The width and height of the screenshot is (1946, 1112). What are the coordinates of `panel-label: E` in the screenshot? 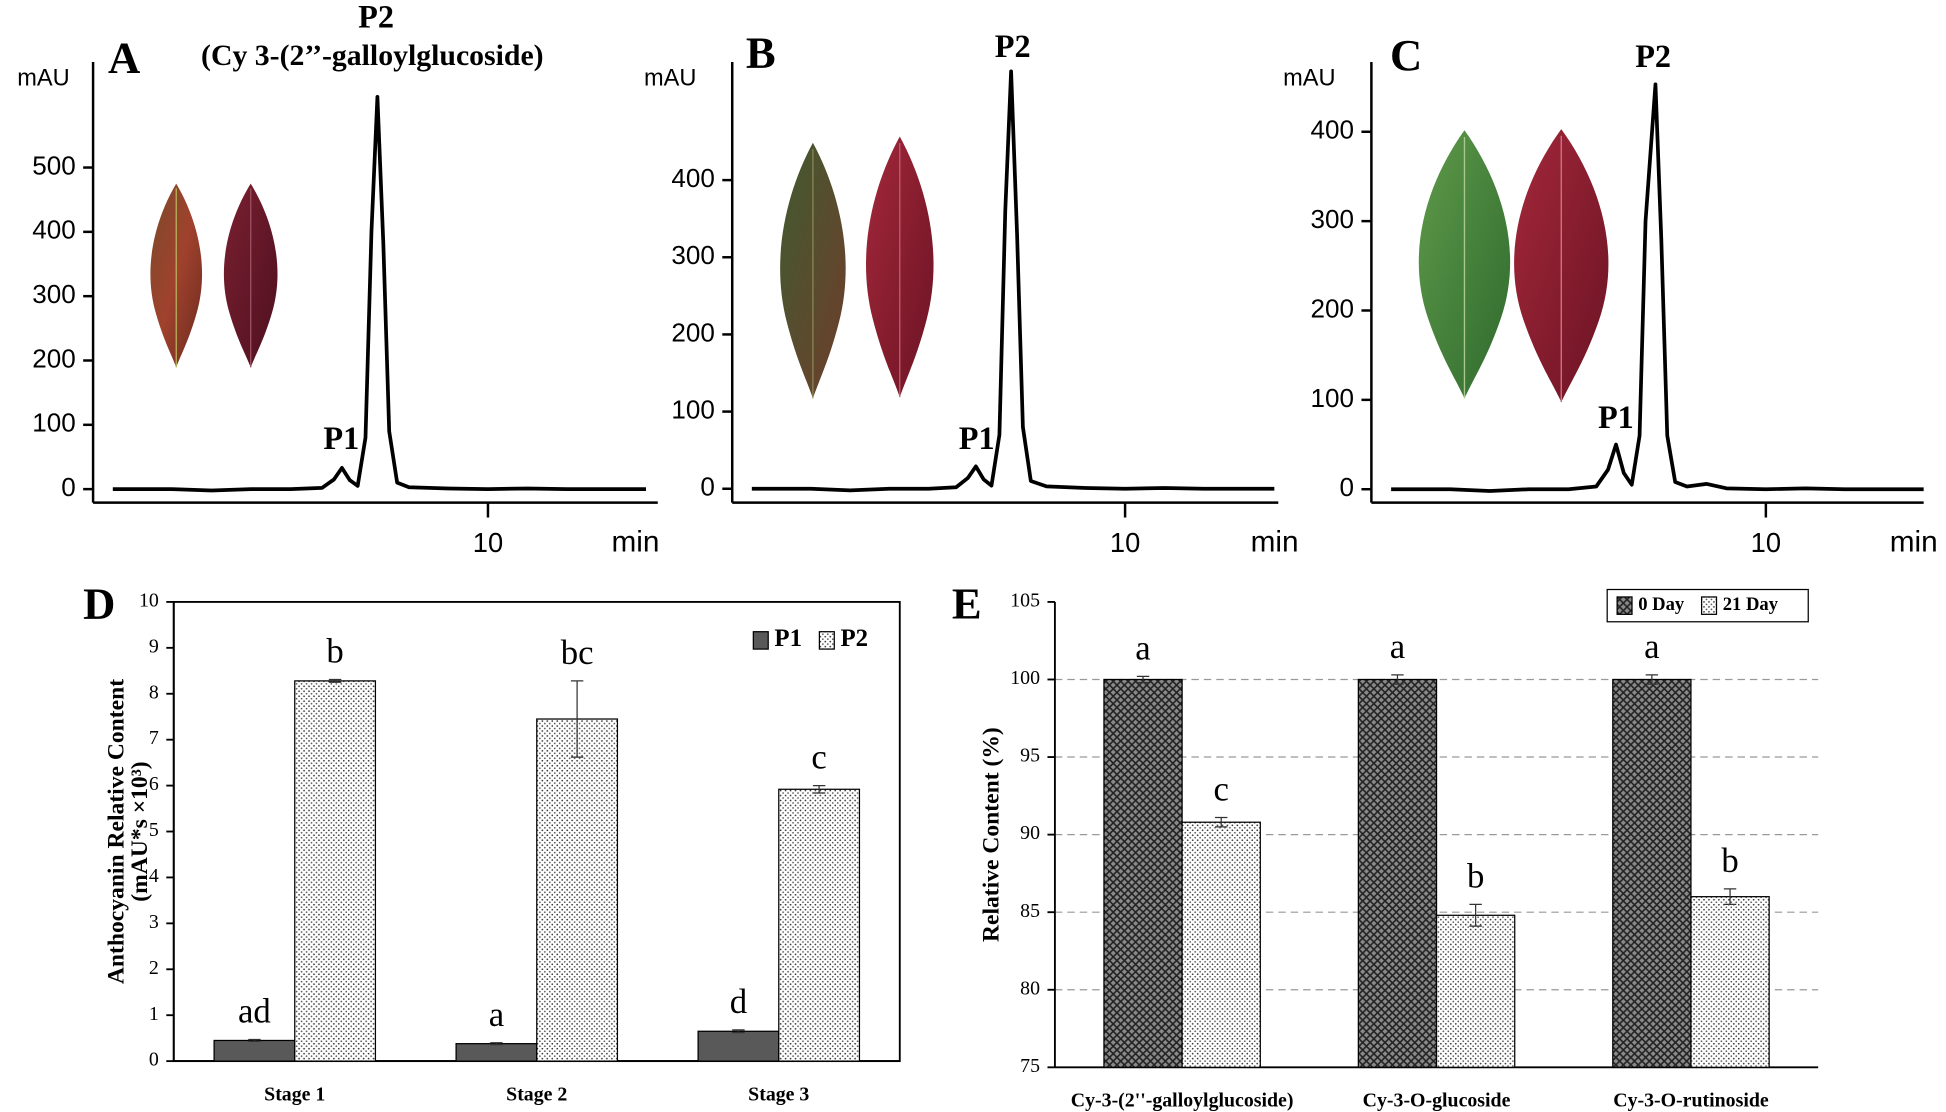 It's located at (967, 603).